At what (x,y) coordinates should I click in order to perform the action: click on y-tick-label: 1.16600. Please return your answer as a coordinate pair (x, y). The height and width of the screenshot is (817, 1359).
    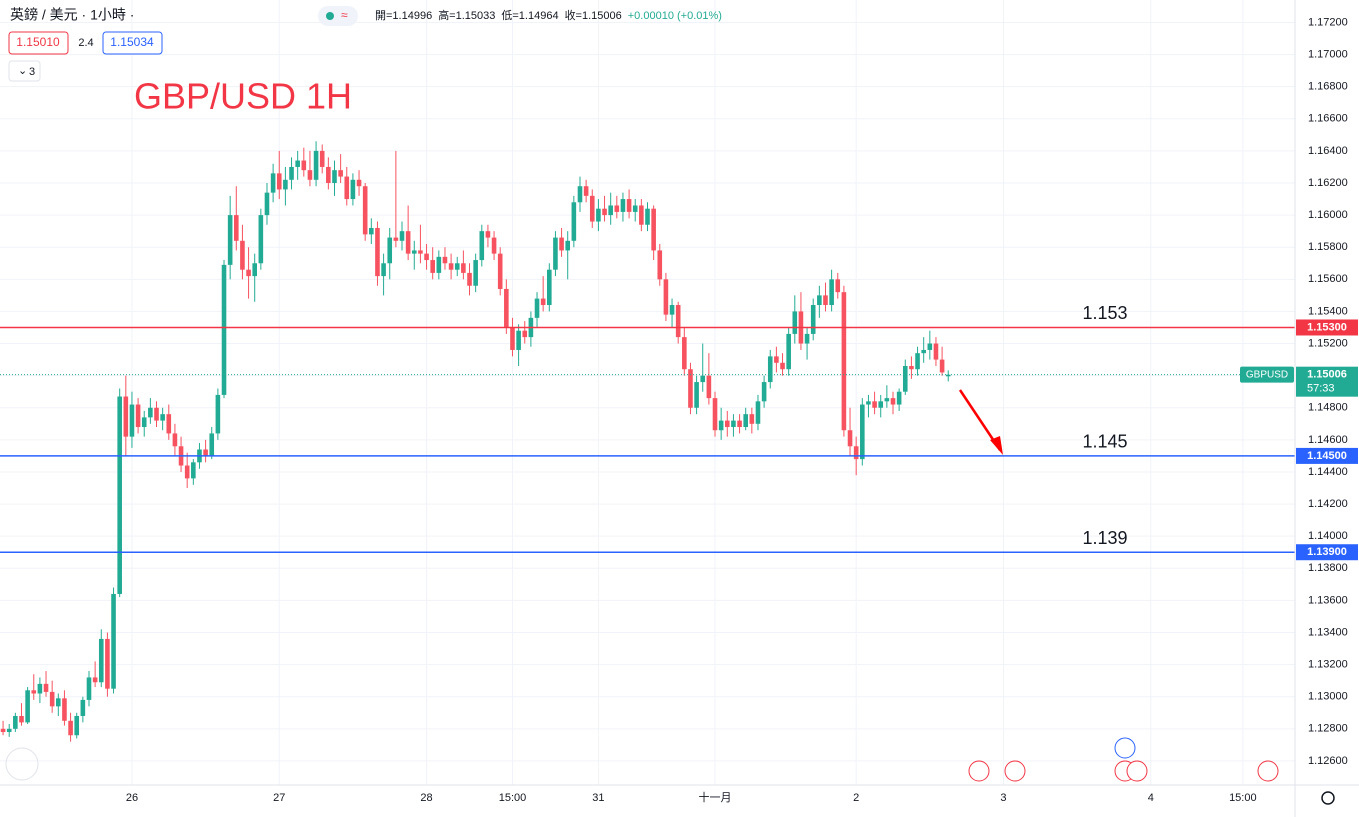
    Looking at the image, I should click on (1328, 119).